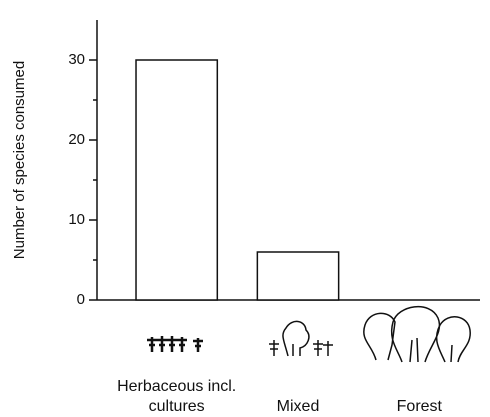  What do you see at coordinates (301, 338) in the screenshot?
I see `mixed-icon` at bounding box center [301, 338].